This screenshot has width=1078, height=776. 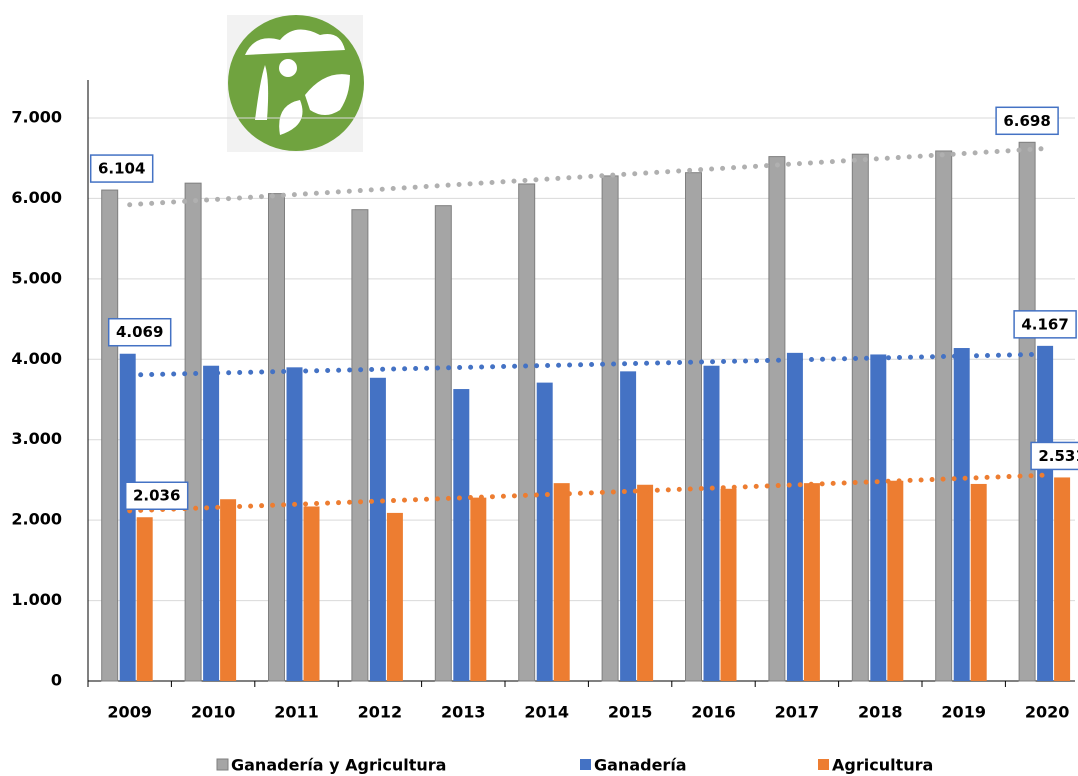 I want to click on data-label: 4.167, so click(x=1044, y=324).